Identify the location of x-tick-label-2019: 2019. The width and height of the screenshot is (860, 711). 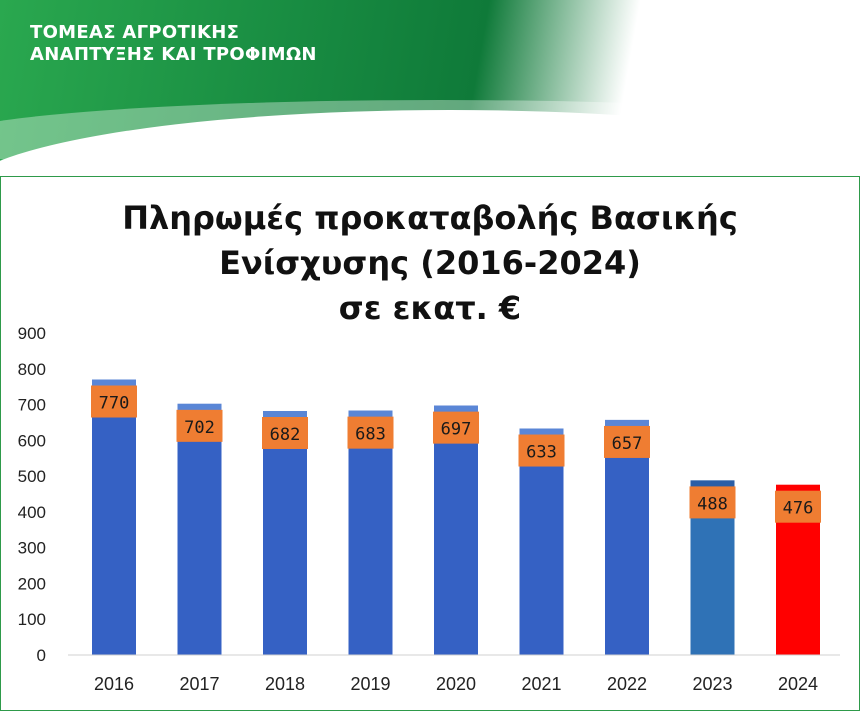
(370, 684).